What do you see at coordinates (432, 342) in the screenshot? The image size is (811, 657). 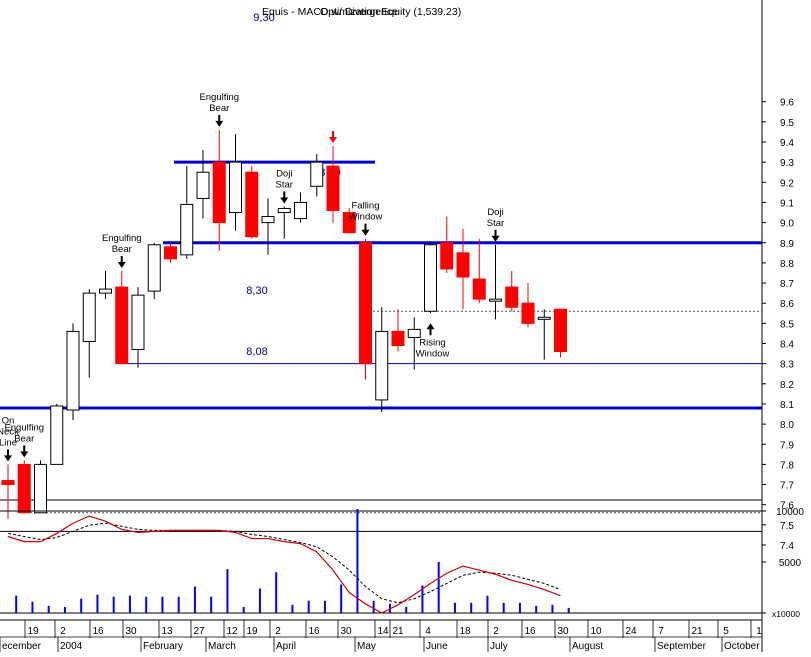 I see `annotation-text: Rising` at bounding box center [432, 342].